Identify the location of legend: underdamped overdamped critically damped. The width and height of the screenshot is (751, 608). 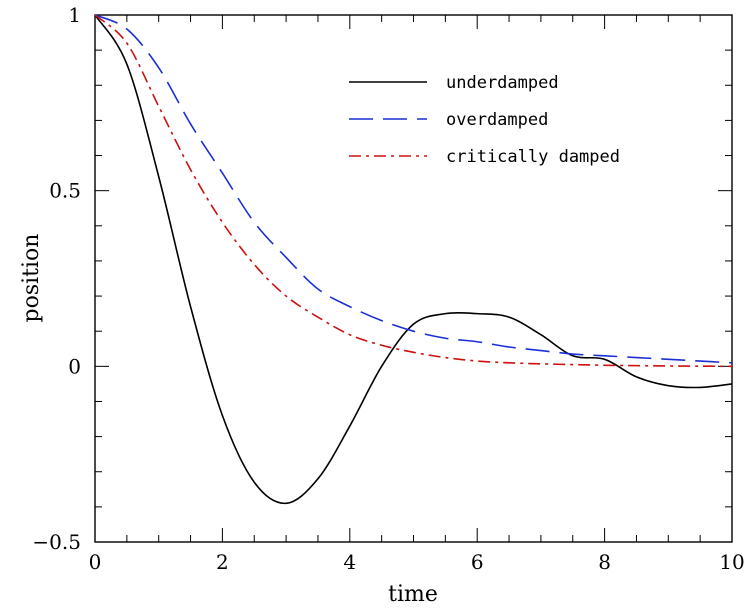
(484, 120).